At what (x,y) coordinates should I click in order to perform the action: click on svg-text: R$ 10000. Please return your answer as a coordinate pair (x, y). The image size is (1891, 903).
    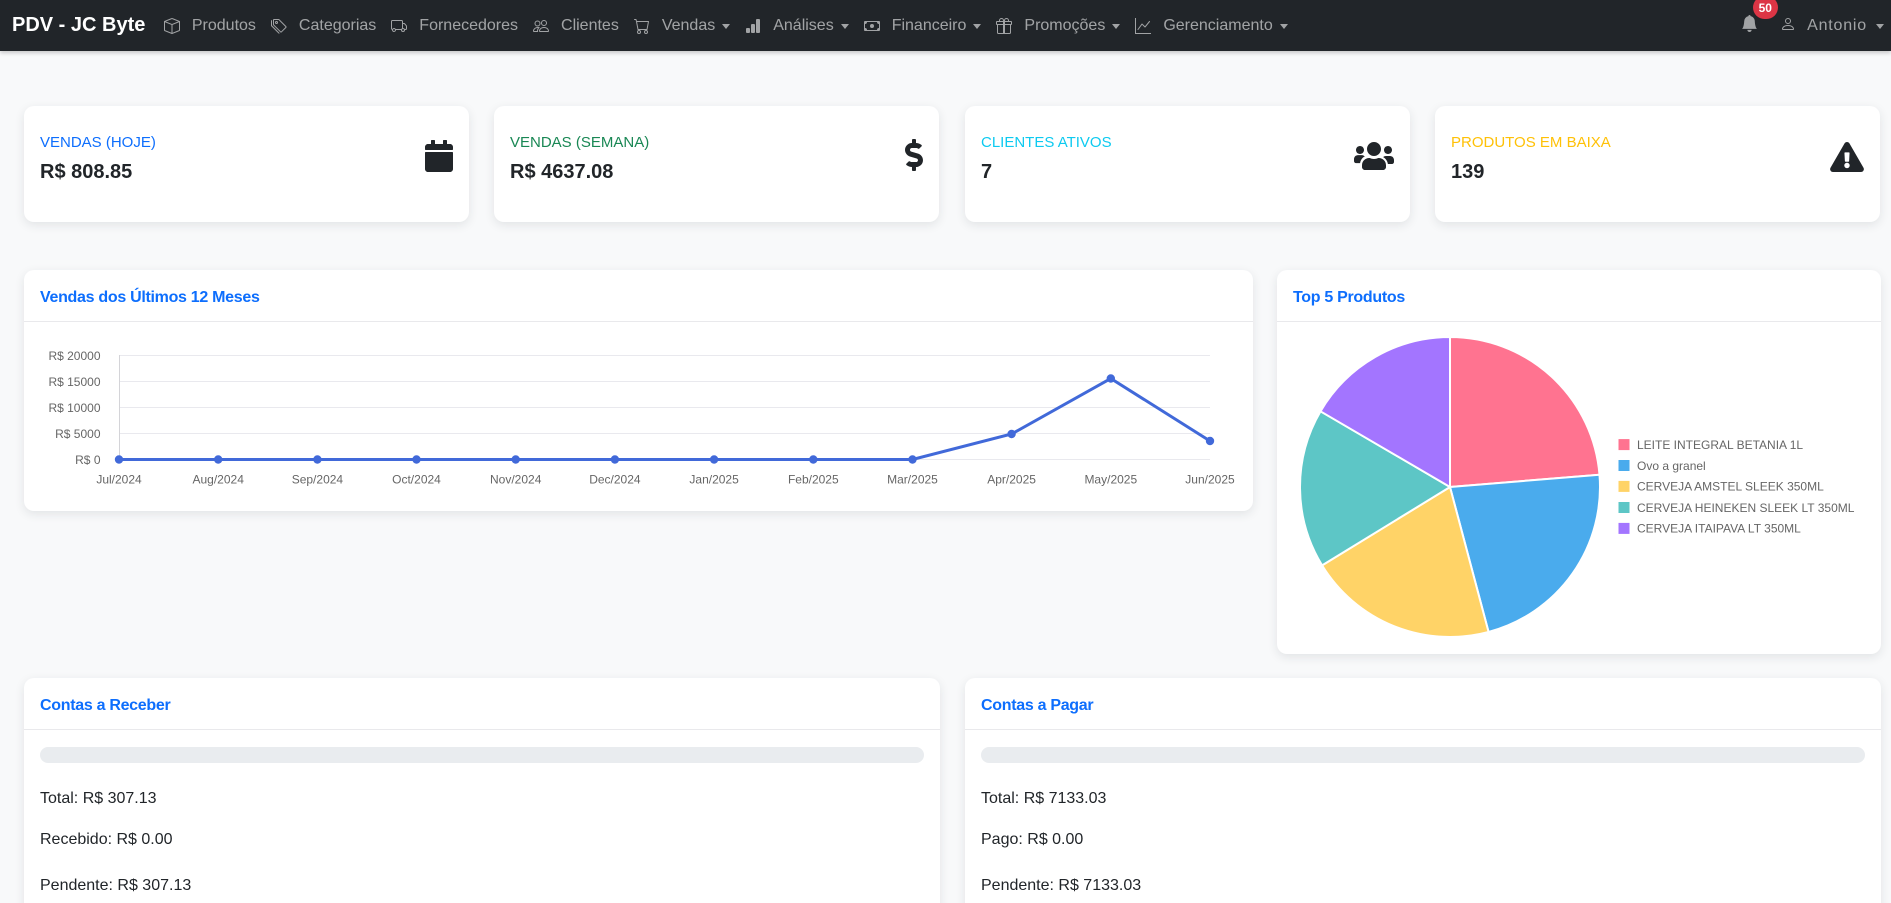
    Looking at the image, I should click on (74, 408).